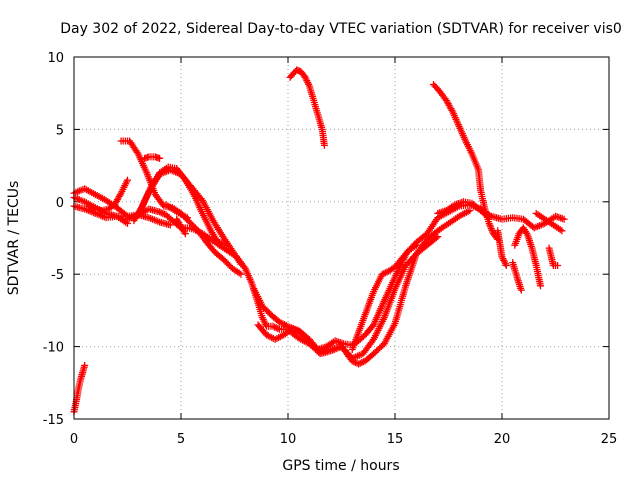  What do you see at coordinates (395, 439) in the screenshot?
I see `x-tick-label-15: 15` at bounding box center [395, 439].